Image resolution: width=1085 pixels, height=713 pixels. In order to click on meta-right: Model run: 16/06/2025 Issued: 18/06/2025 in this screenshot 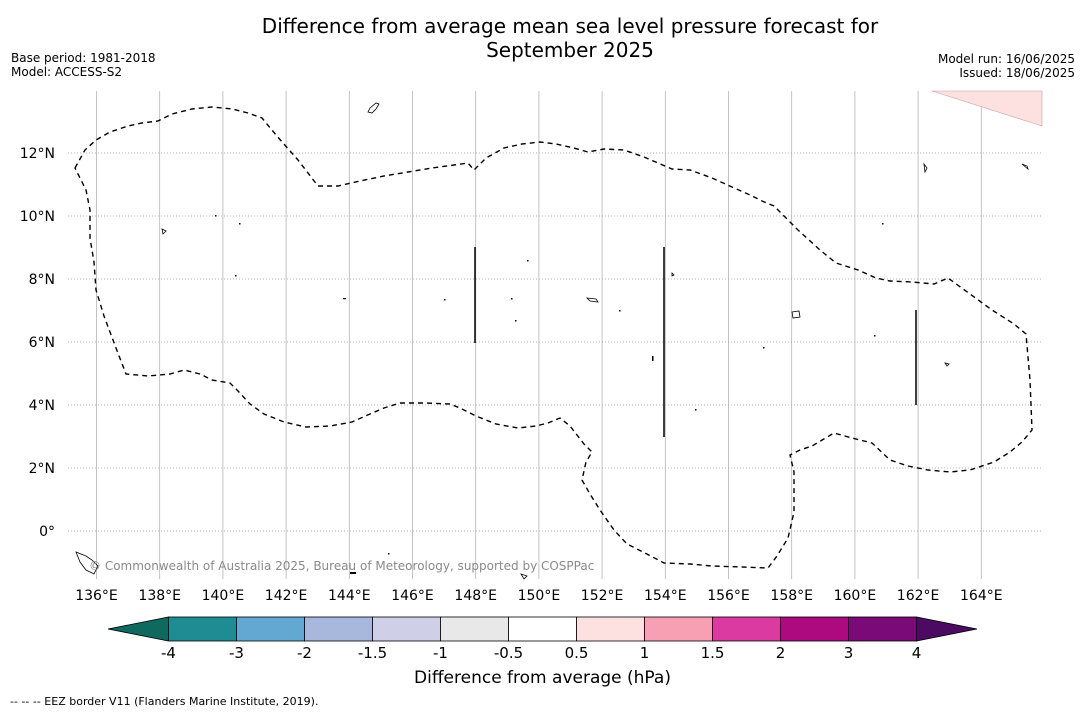, I will do `click(1006, 66)`.